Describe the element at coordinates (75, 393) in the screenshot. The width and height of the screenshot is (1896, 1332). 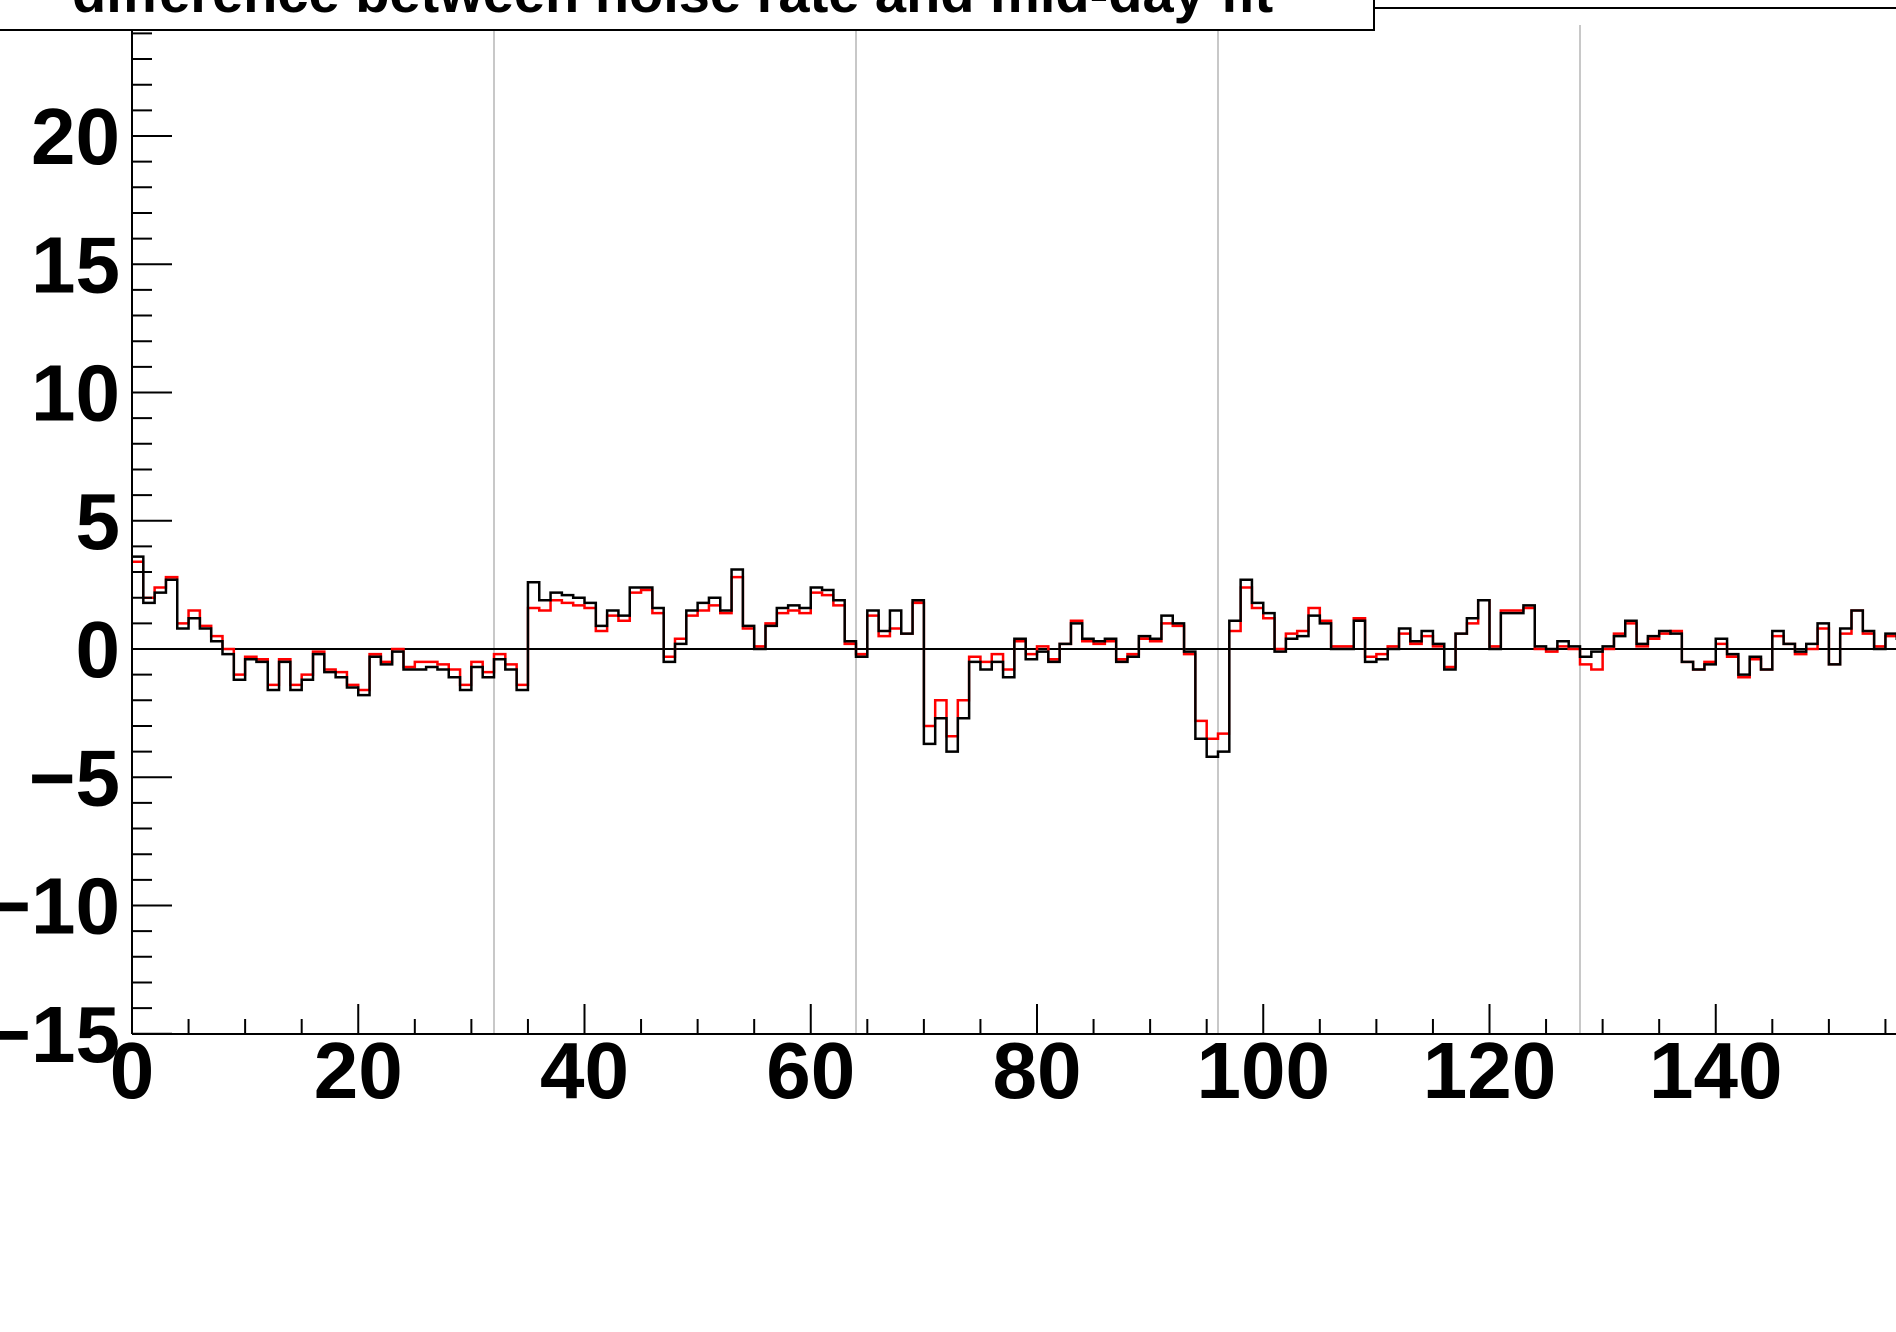
I see `y-tick-label: 10` at that location.